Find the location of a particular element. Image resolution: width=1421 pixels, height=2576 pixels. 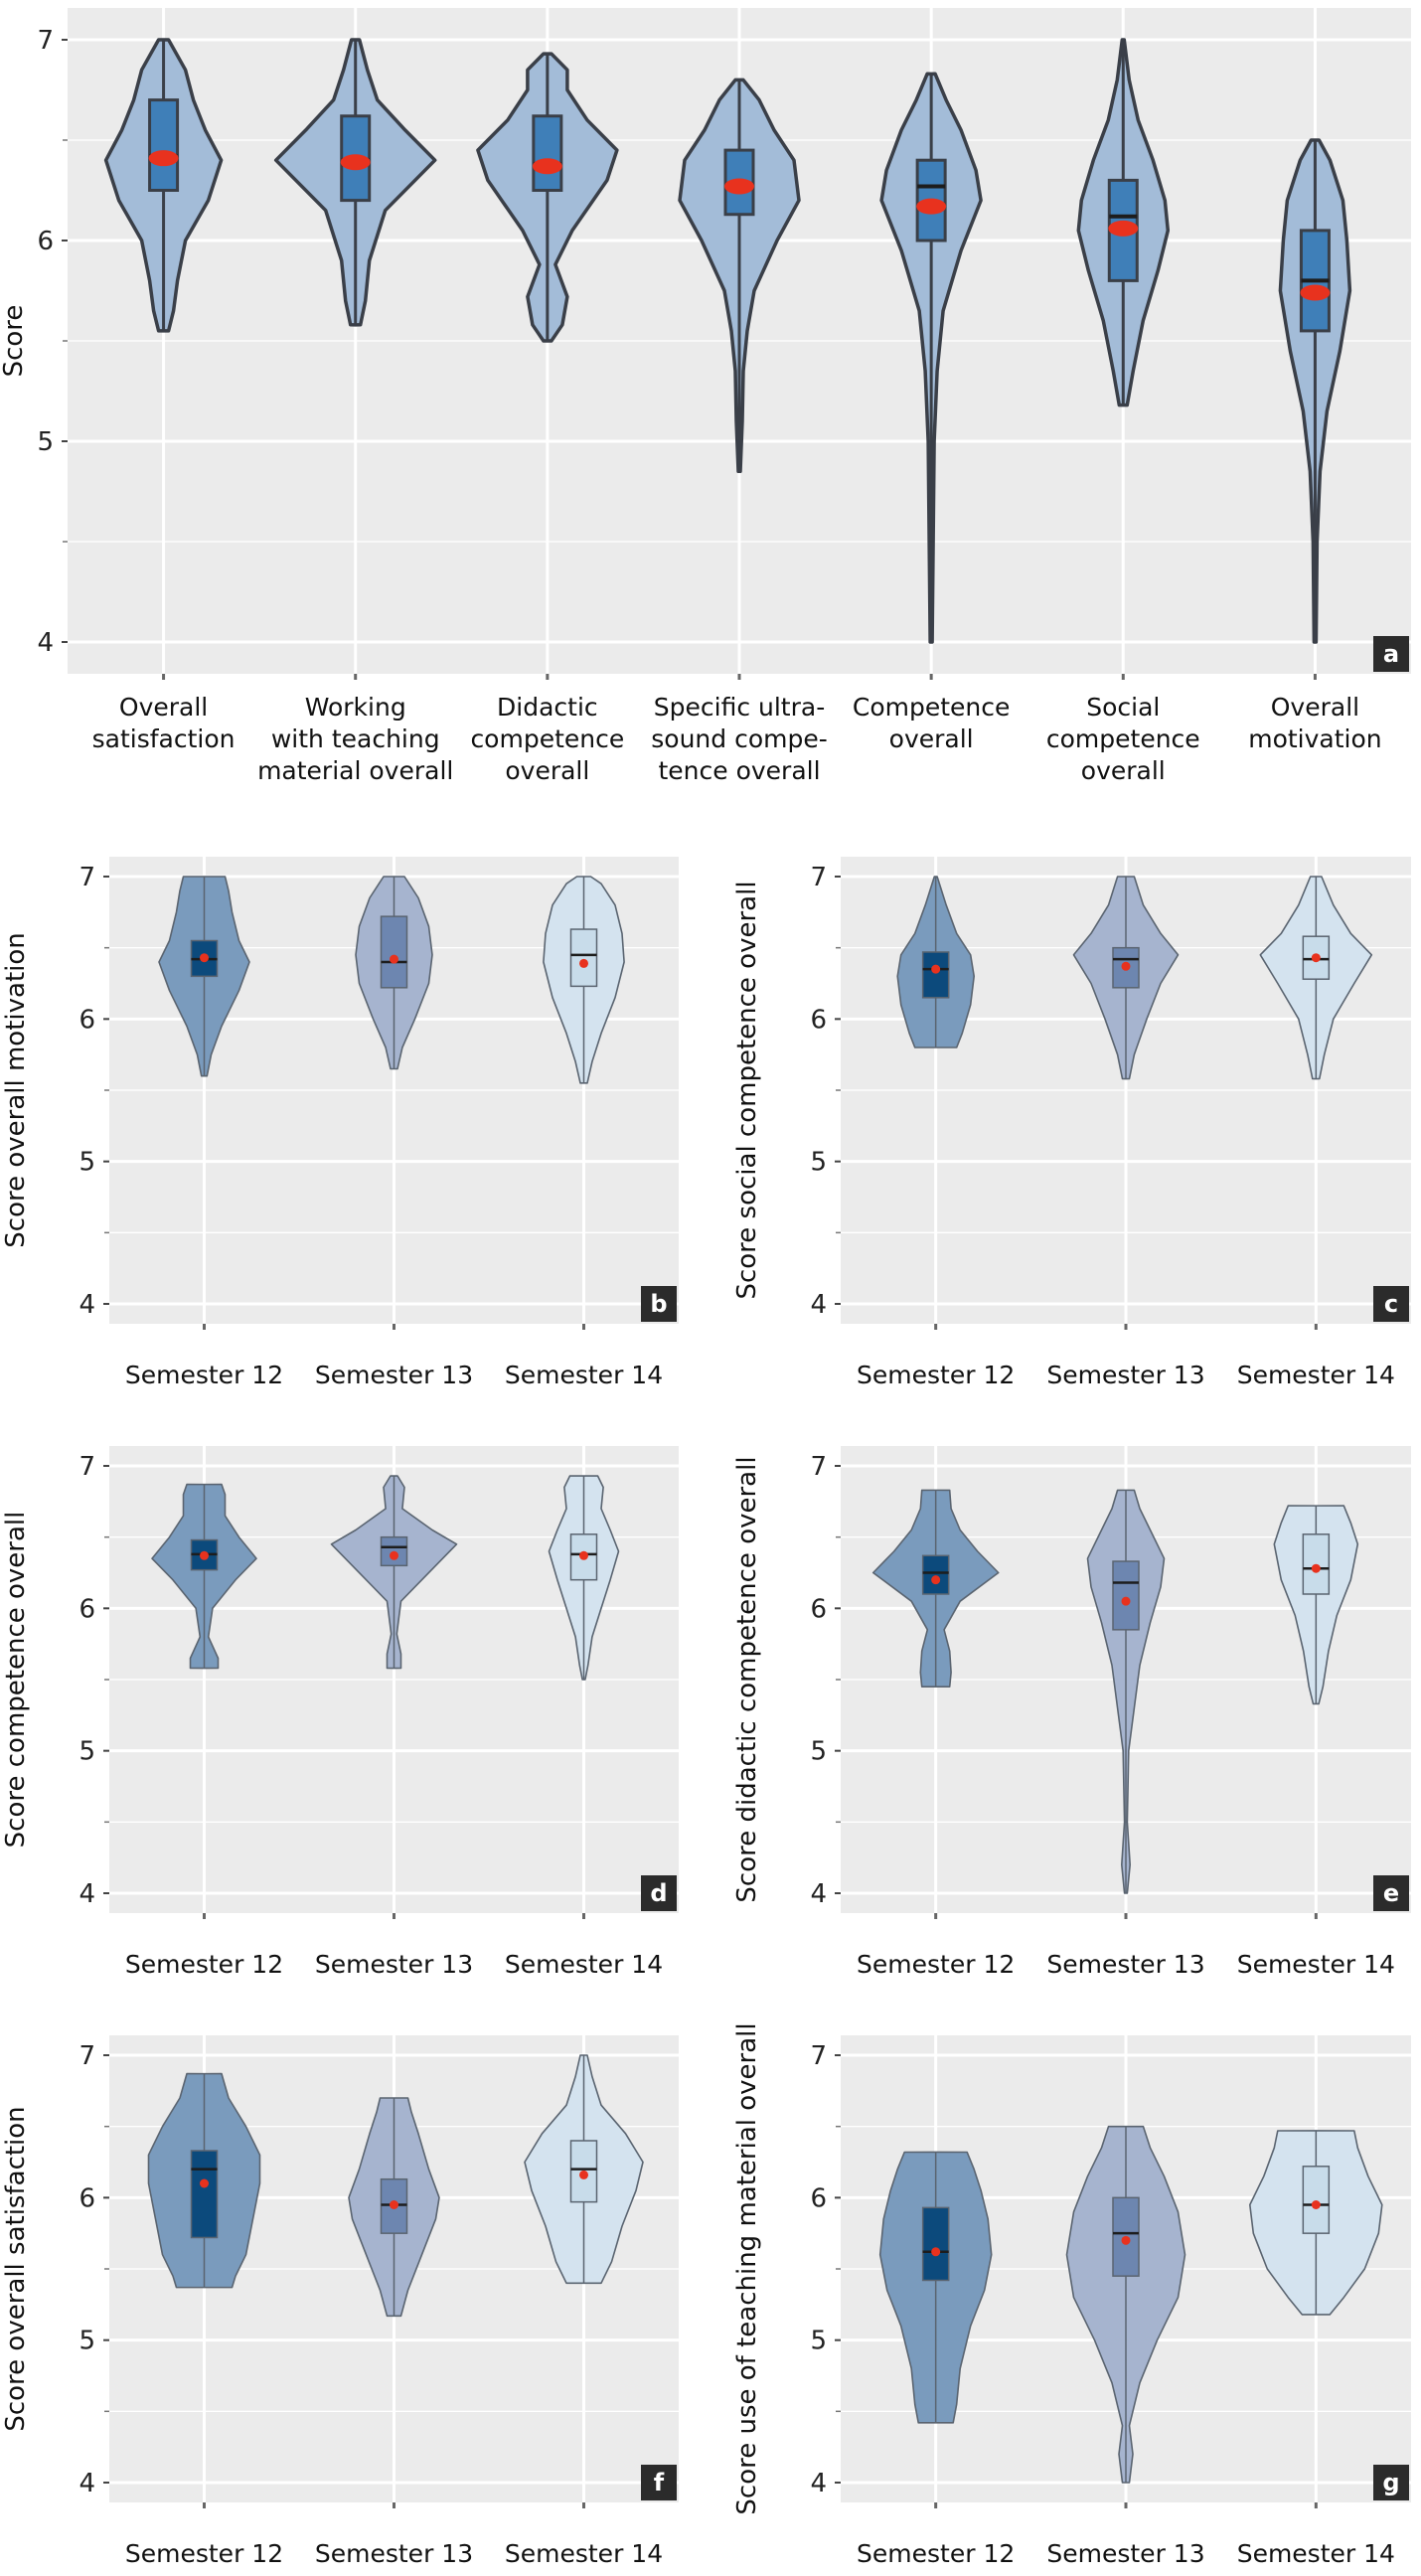

x-category-label: tence overall is located at coordinates (739, 770).